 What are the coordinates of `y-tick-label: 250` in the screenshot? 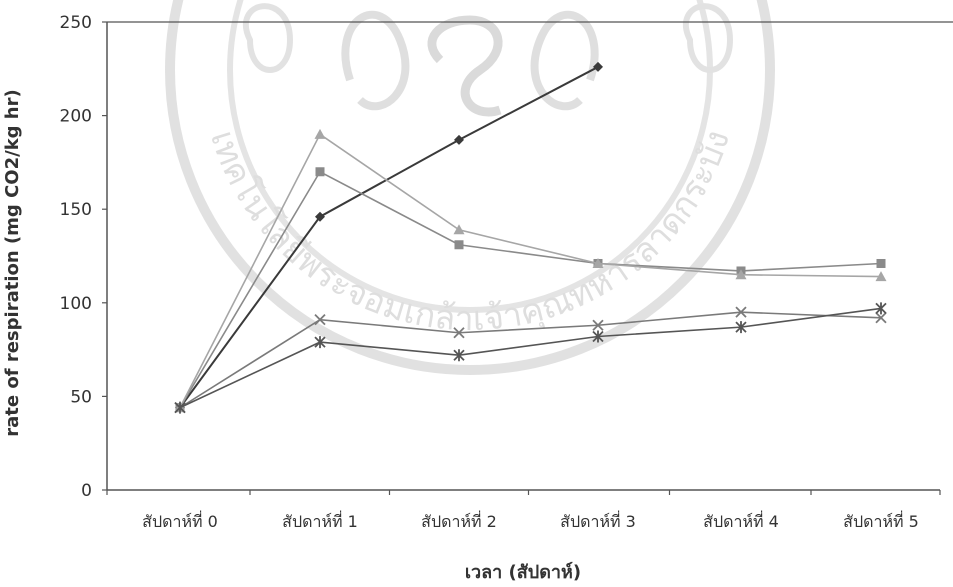 It's located at (76, 23).